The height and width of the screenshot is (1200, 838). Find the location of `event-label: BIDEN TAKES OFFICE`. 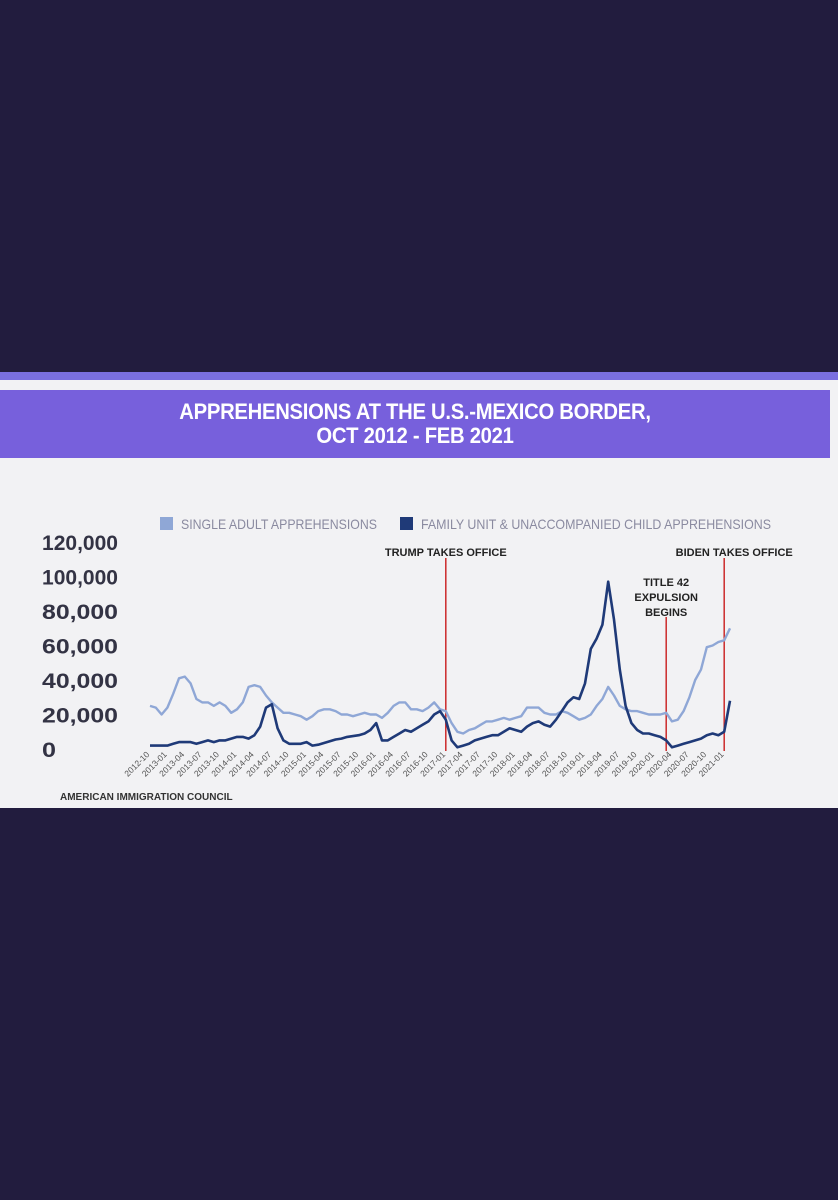

event-label: BIDEN TAKES OFFICE is located at coordinates (734, 553).